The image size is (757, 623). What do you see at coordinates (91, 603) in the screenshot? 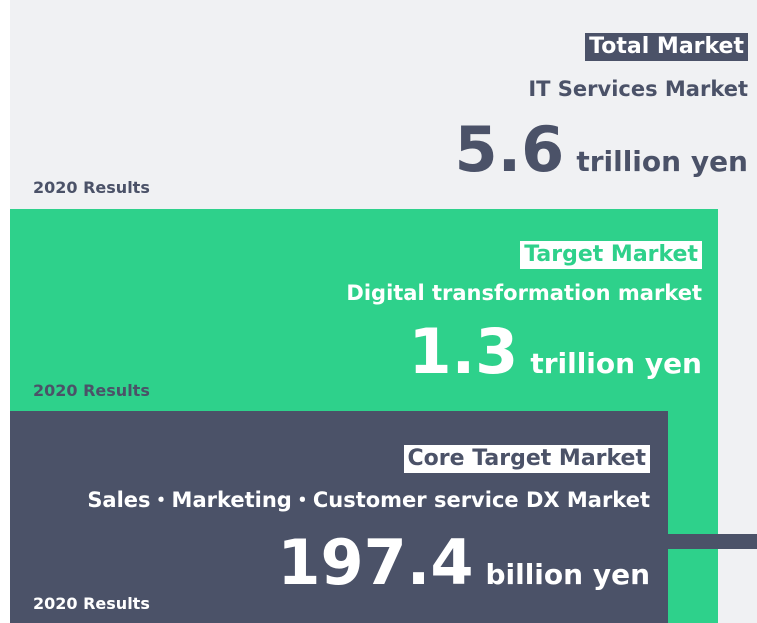
I see `core-market-period: 2020 Results` at bounding box center [91, 603].